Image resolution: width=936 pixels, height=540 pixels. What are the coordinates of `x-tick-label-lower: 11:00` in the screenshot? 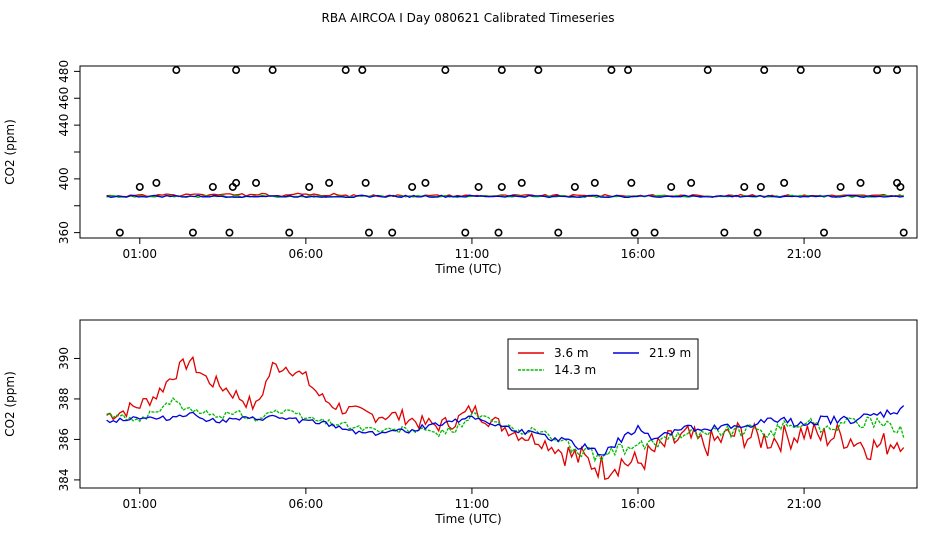 It's located at (472, 504).